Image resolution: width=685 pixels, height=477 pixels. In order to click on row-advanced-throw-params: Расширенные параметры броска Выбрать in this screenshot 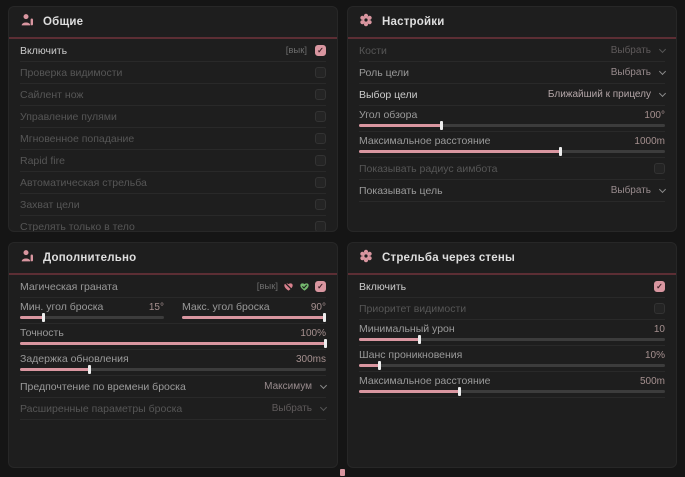, I will do `click(174, 409)`.